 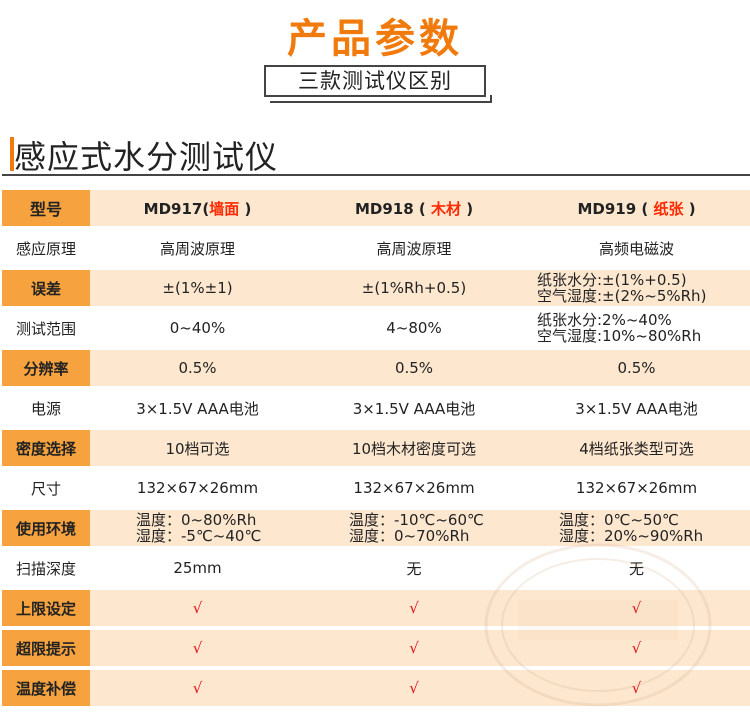 What do you see at coordinates (619, 336) in the screenshot?
I see `cell-line: 空气湿度:10%~80%Rh` at bounding box center [619, 336].